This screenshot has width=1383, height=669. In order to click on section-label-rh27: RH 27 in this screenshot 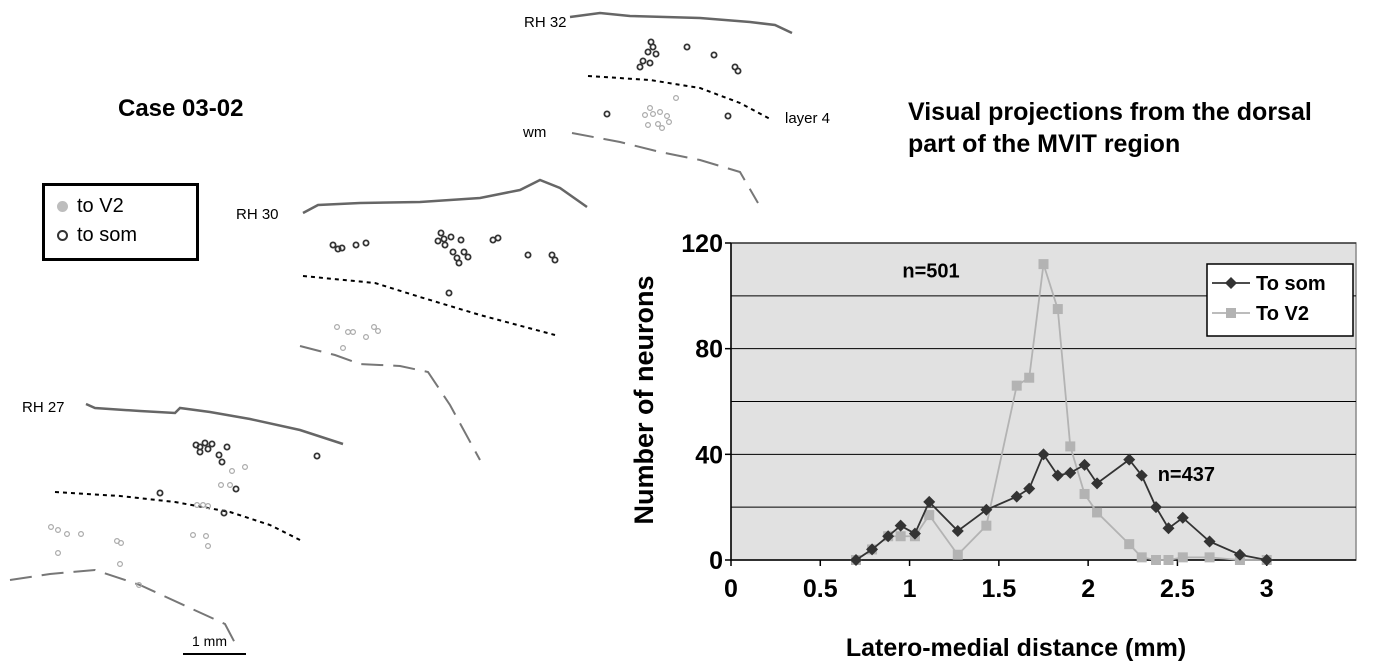, I will do `click(43, 407)`.